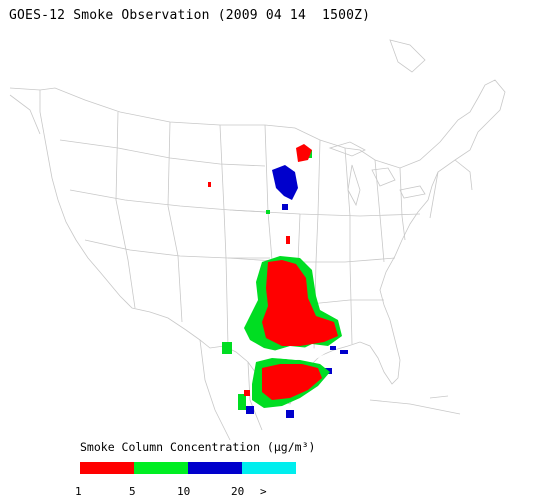 This screenshot has width=540, height=504. Describe the element at coordinates (184, 491) in the screenshot. I see `legend-tick-label: 10` at that location.